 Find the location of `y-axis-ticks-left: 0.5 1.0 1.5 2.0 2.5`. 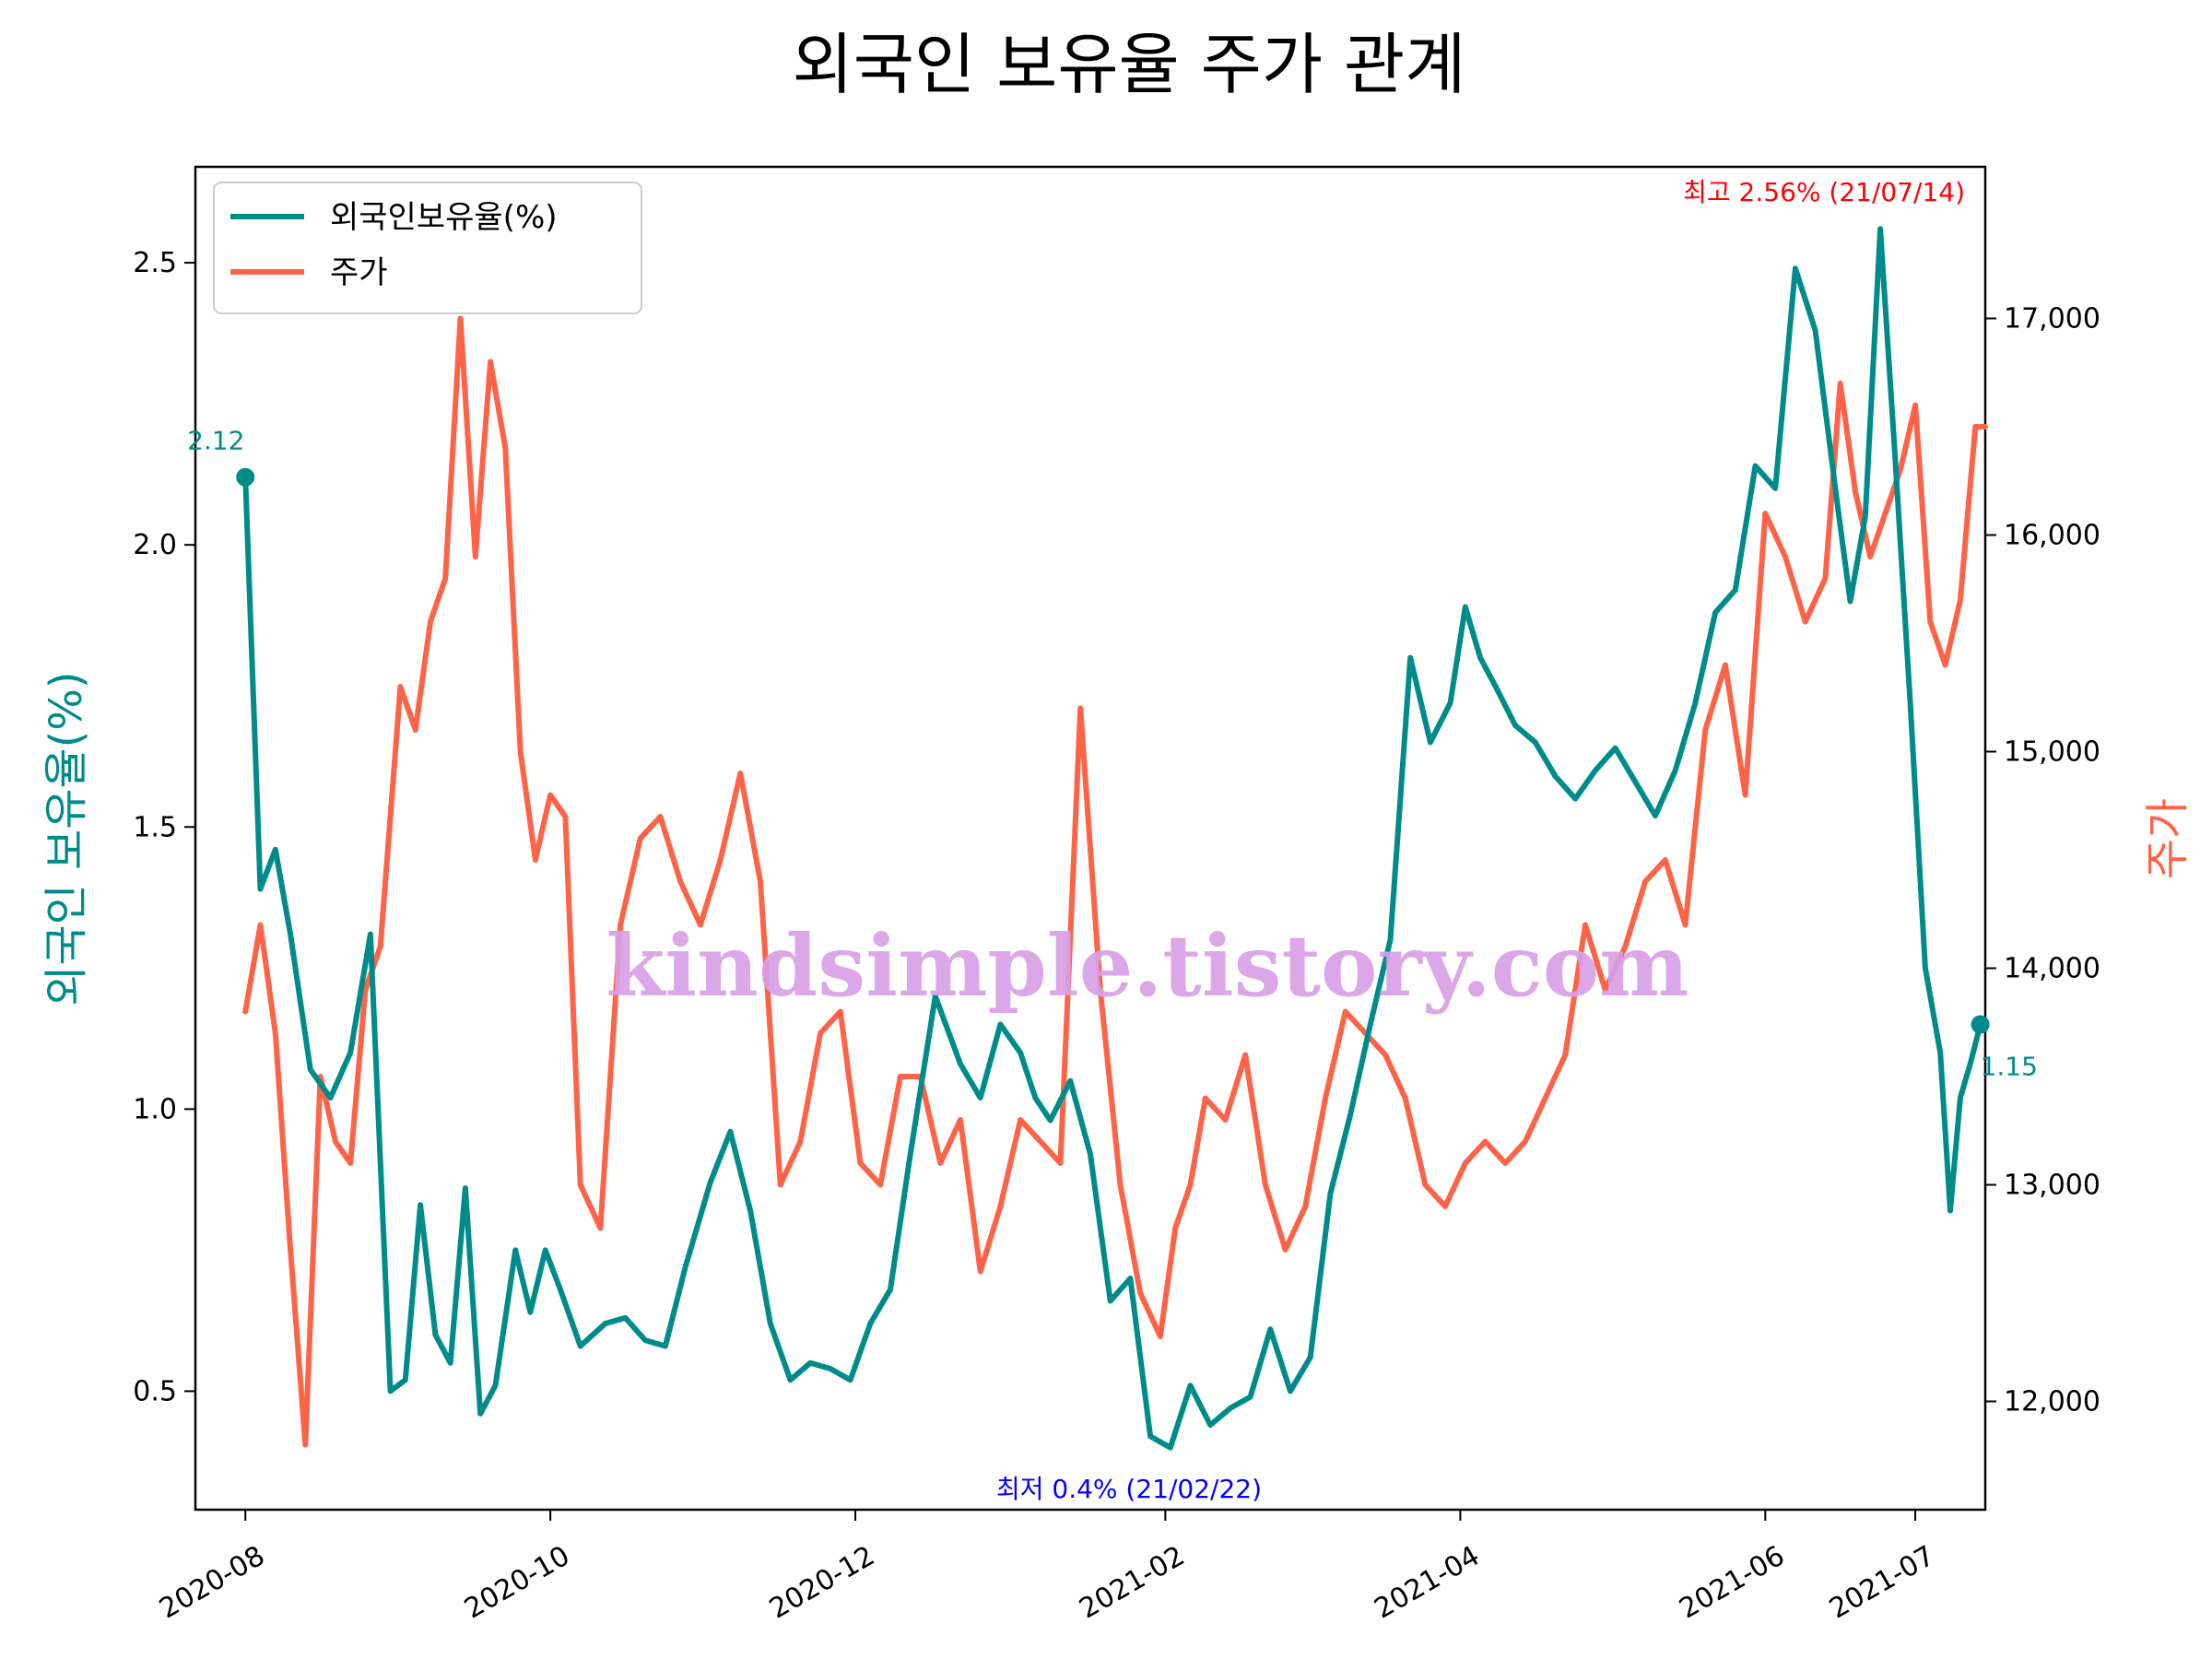

y-axis-ticks-left: 0.5 1.0 1.5 2.0 2.5 is located at coordinates (164, 827).